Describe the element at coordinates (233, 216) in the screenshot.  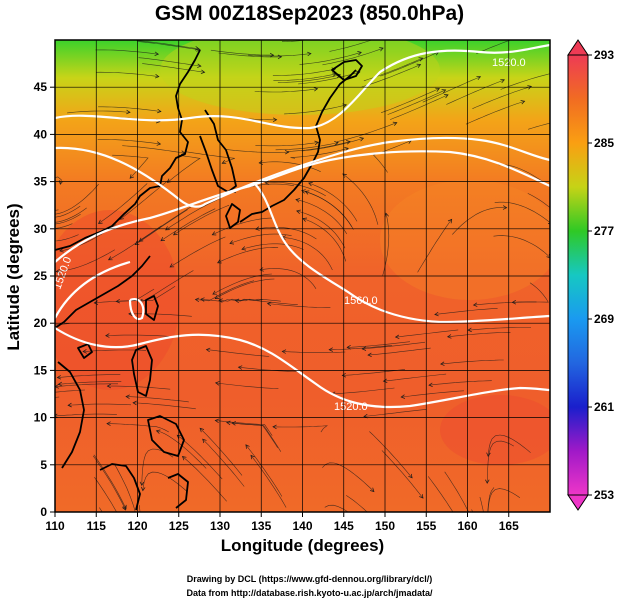
I see `coastline-kyushu` at that location.